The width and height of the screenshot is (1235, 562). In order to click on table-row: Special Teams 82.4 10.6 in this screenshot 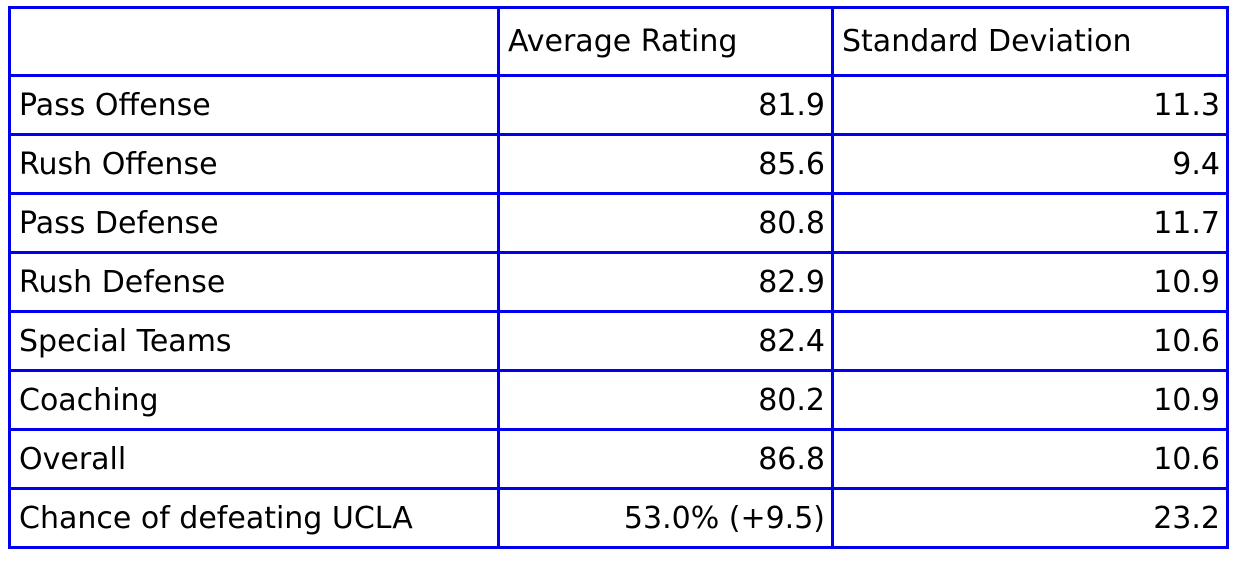, I will do `click(618, 341)`.